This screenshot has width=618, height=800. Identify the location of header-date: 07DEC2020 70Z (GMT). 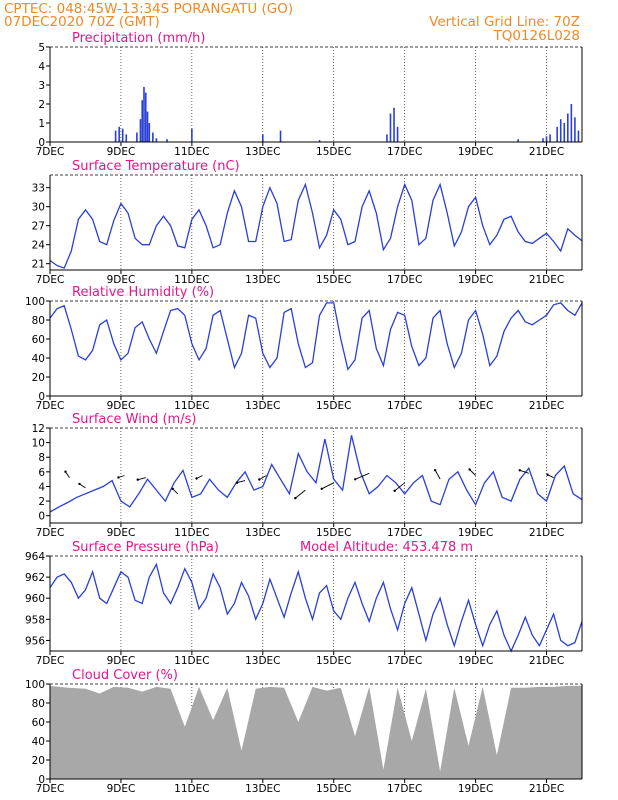
(82, 22).